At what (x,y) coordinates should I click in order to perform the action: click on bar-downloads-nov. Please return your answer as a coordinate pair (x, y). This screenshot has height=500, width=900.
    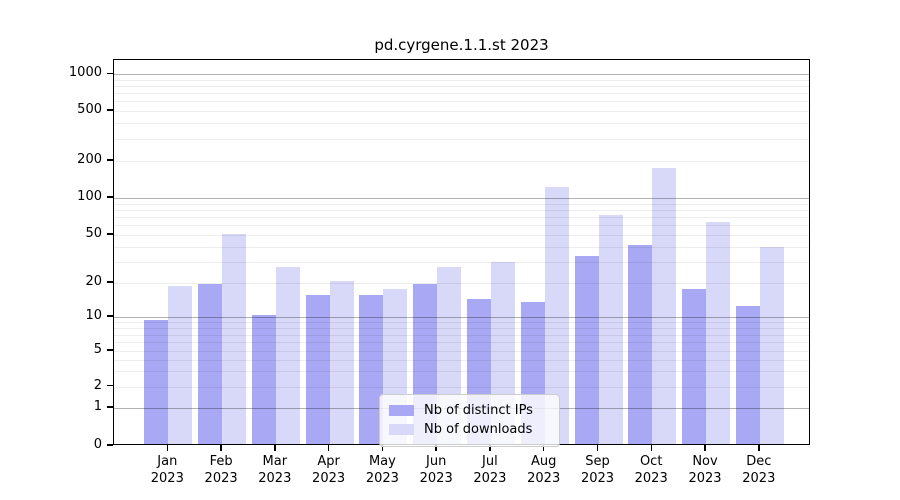
    Looking at the image, I should click on (718, 332).